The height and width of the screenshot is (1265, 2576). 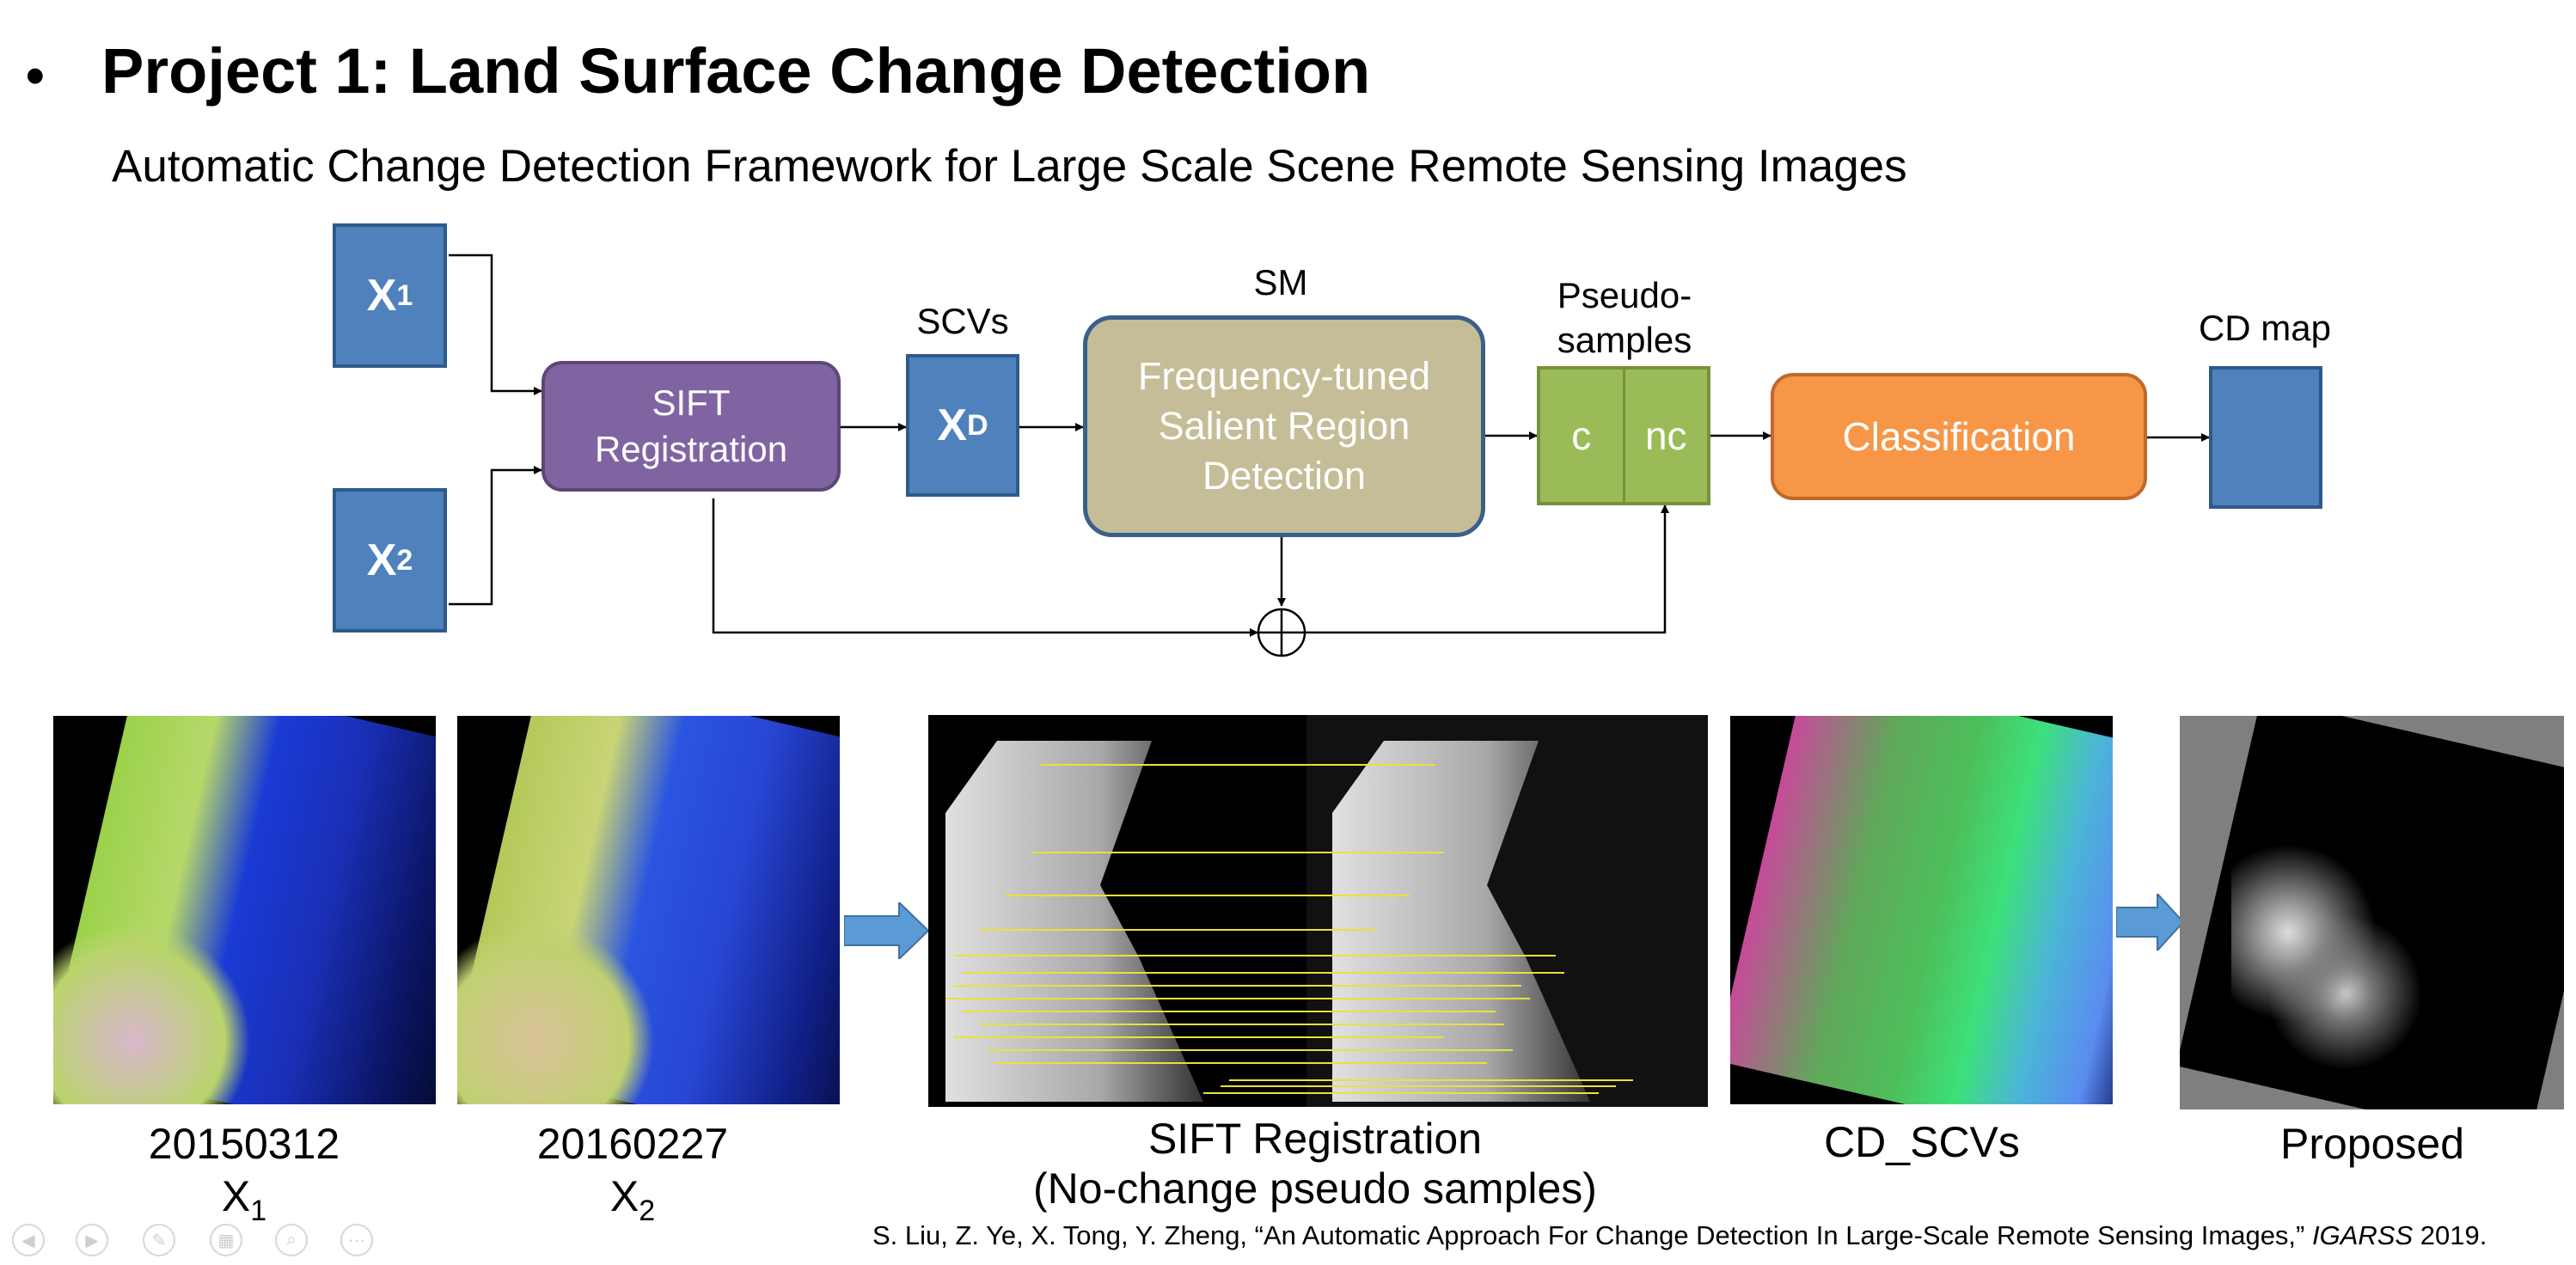 I want to click on img1-date: 20150312, so click(x=244, y=1144).